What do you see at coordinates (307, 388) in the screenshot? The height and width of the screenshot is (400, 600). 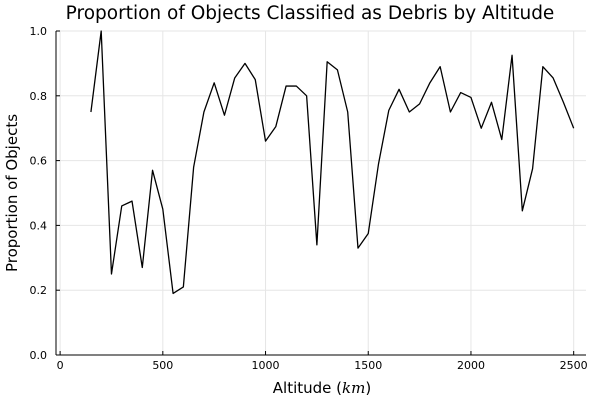 I see `x-axis-label-prefix: Altitude (` at bounding box center [307, 388].